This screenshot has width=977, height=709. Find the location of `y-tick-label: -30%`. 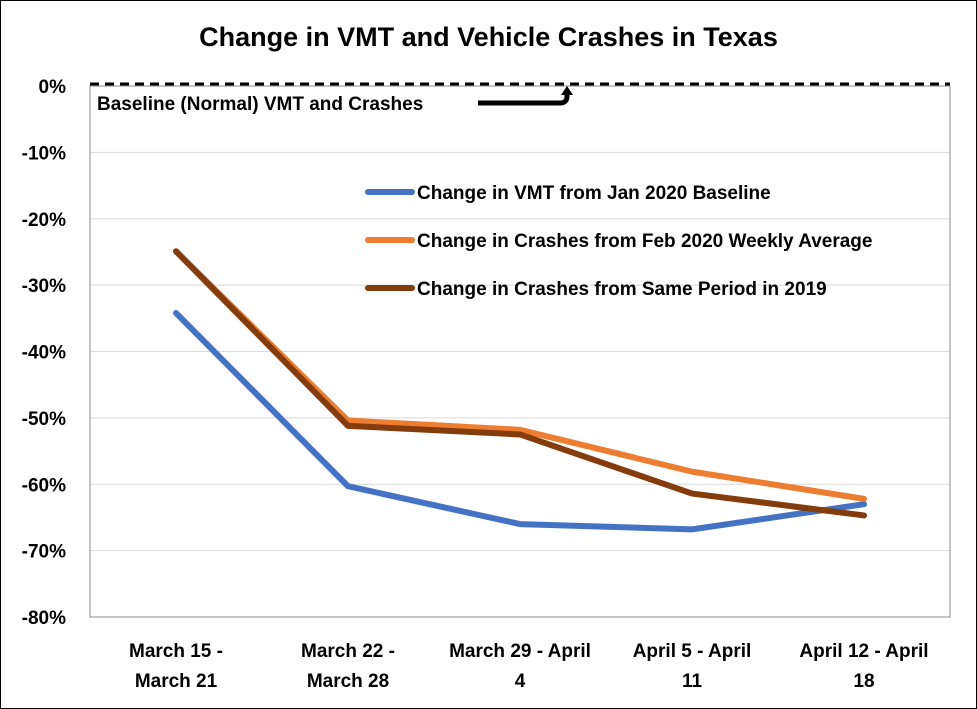

y-tick-label: -30% is located at coordinates (44, 286).